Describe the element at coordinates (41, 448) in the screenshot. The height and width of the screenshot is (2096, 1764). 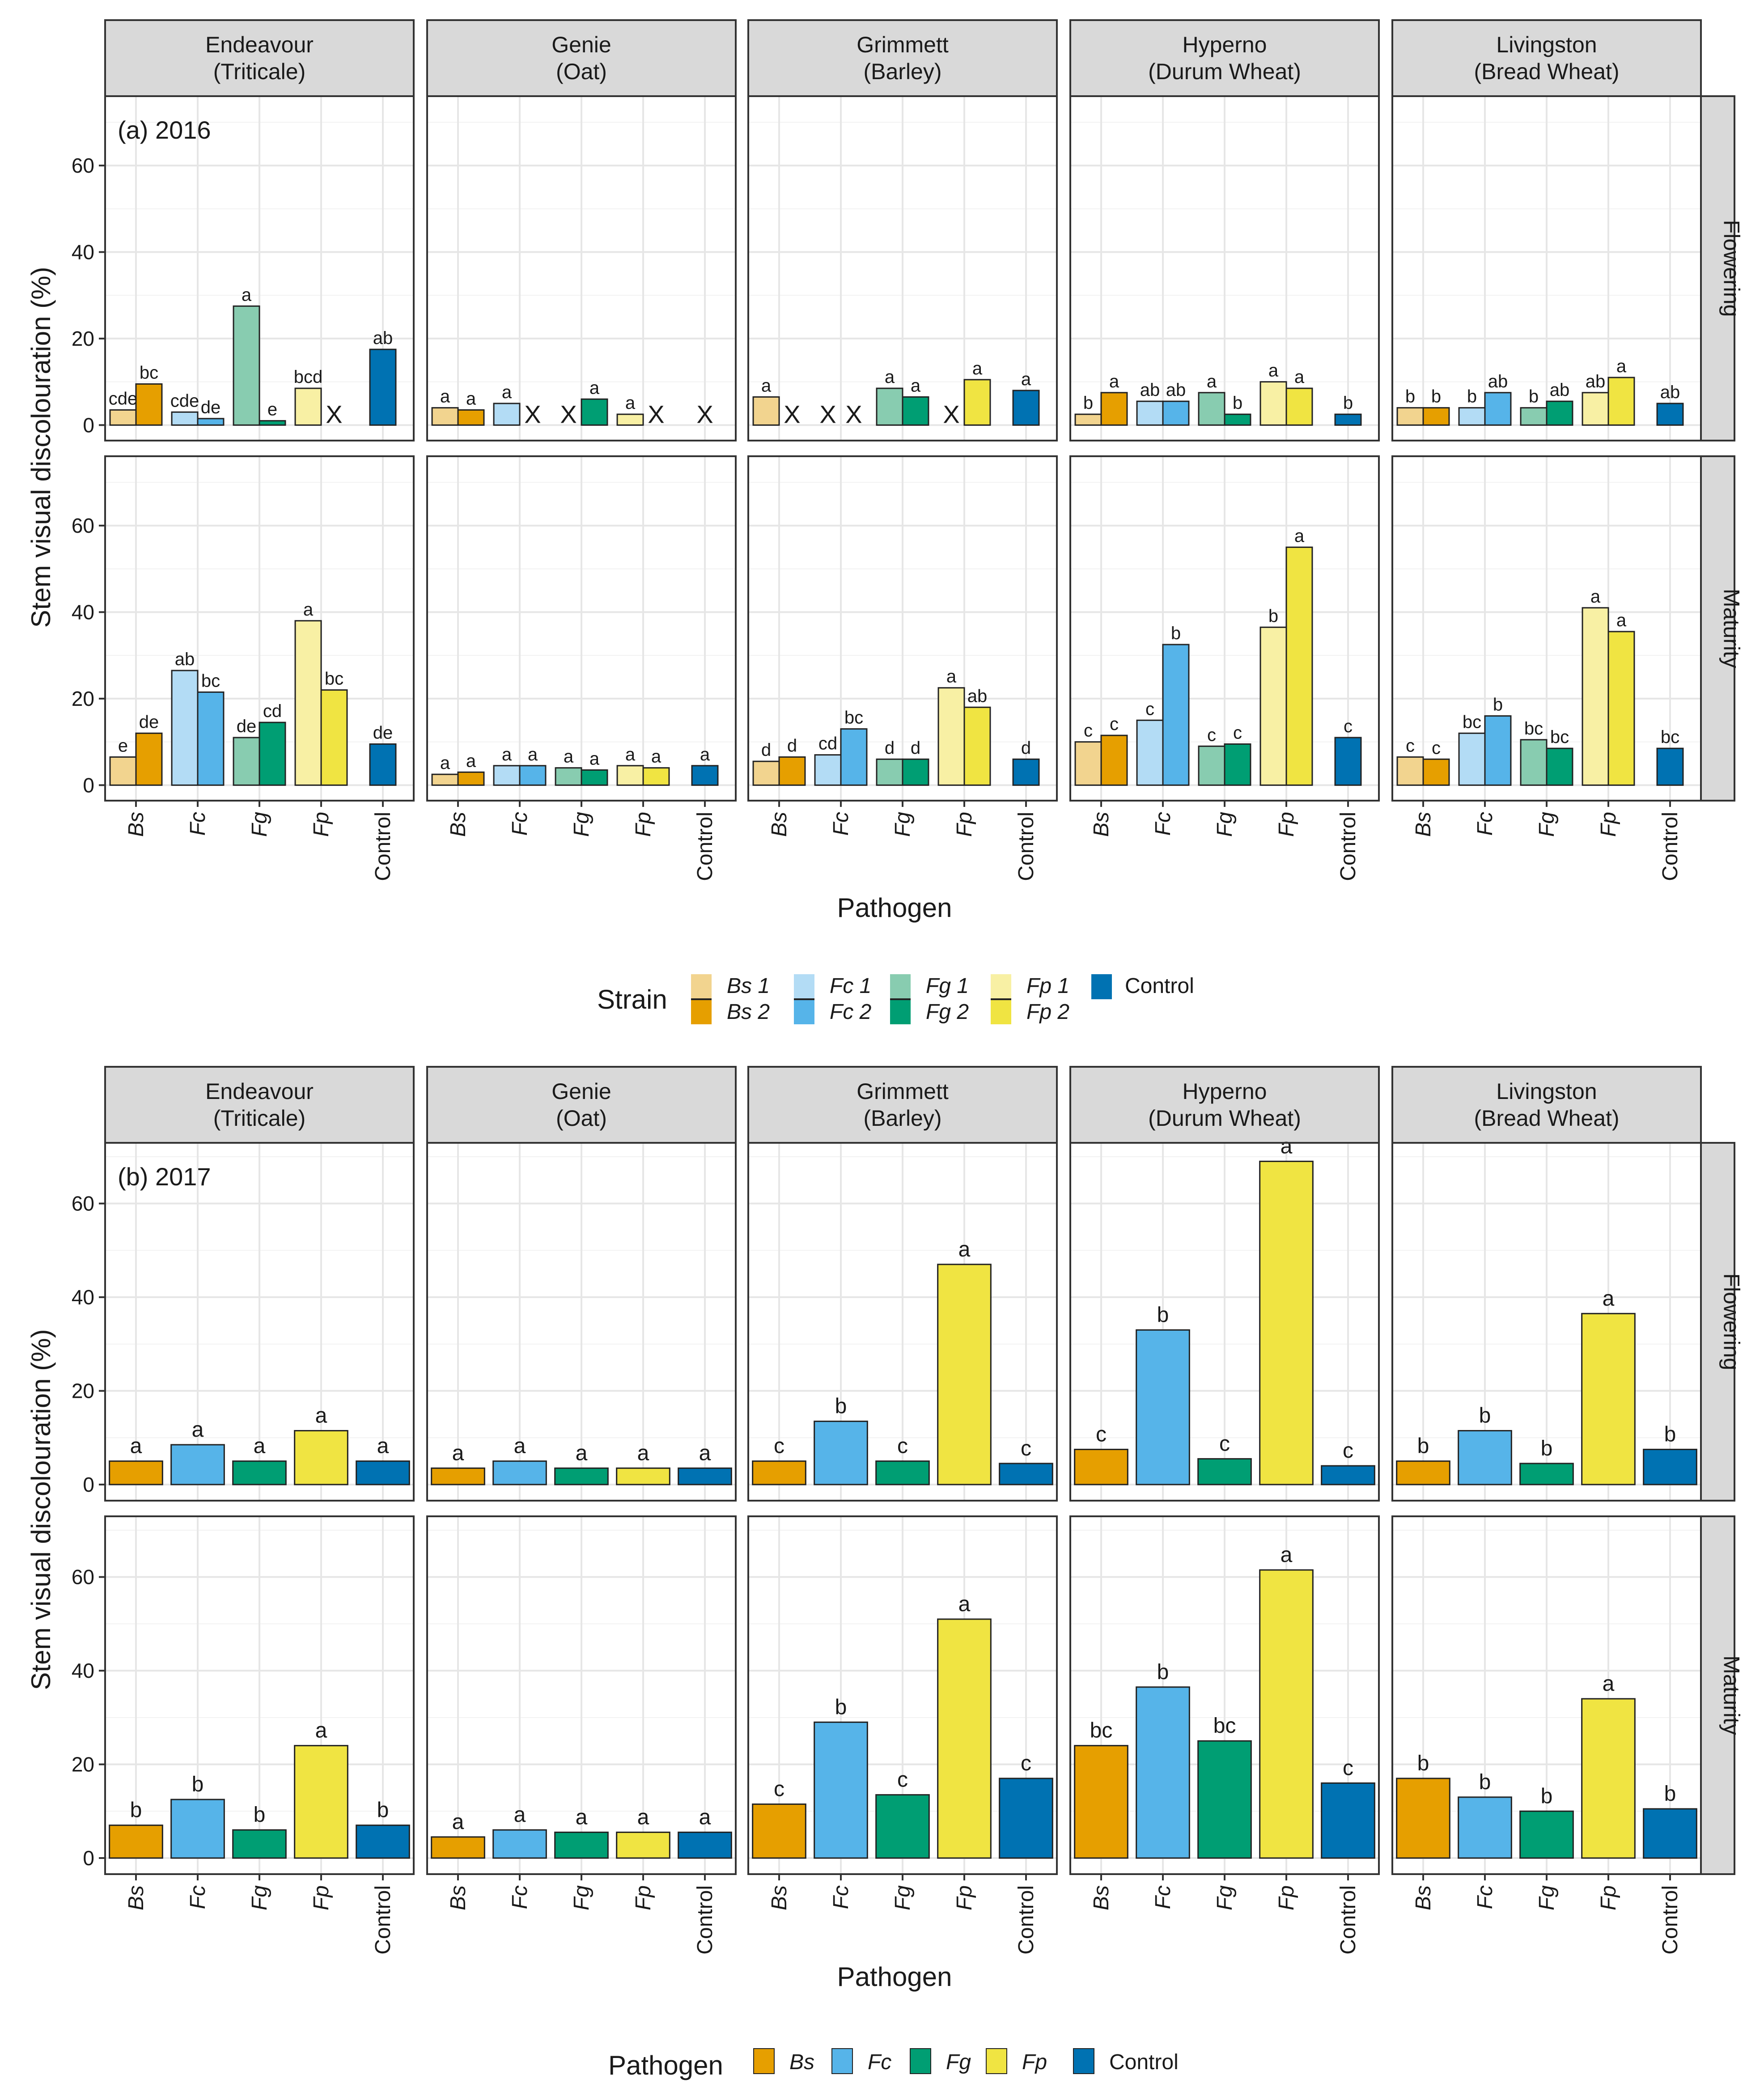
I see `y-axis-title: Stem visual discolouration (%)` at that location.